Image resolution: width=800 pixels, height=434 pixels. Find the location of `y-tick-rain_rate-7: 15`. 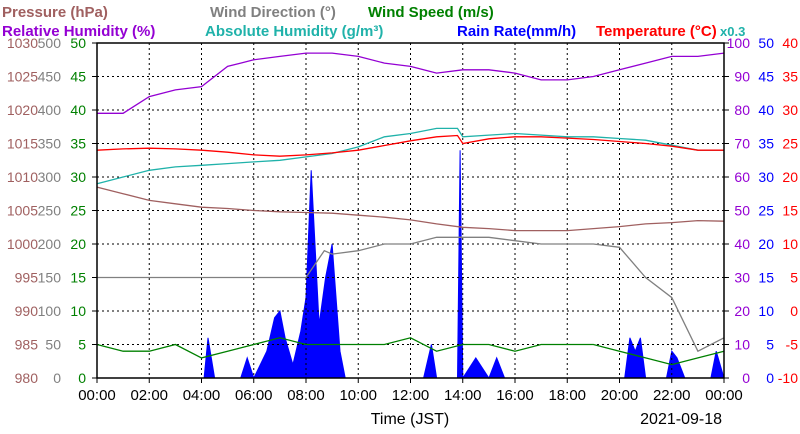

y-tick-rain_rate-7: 15 is located at coordinates (766, 278).